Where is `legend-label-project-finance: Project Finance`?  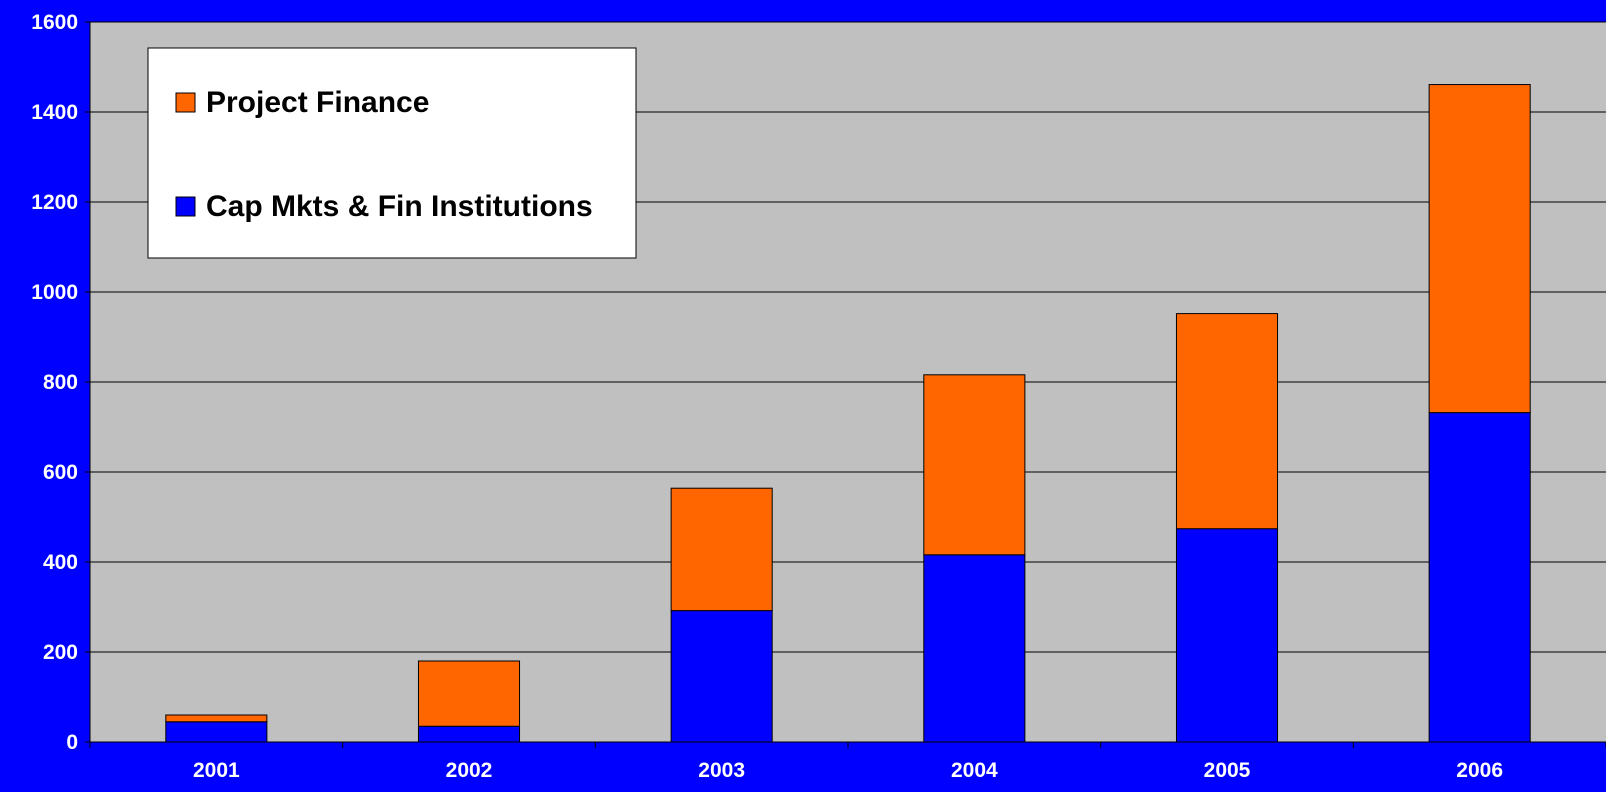
legend-label-project-finance: Project Finance is located at coordinates (317, 102).